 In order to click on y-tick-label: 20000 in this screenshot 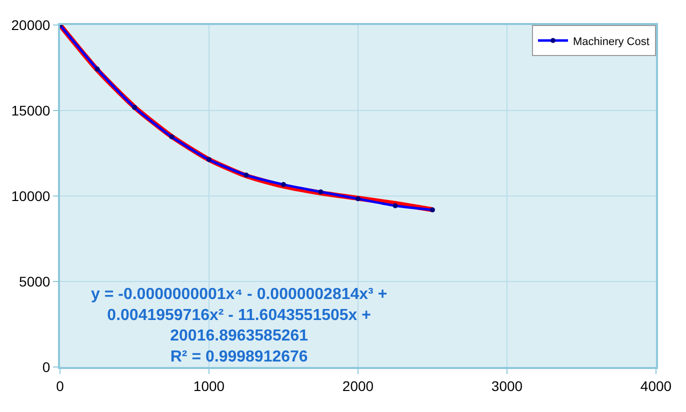, I will do `click(30, 24)`.